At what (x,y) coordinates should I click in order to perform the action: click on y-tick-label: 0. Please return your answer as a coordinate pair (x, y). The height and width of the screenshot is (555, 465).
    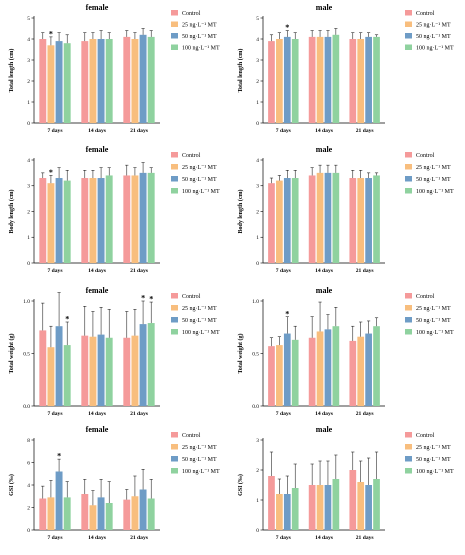
    Looking at the image, I should click on (28, 124).